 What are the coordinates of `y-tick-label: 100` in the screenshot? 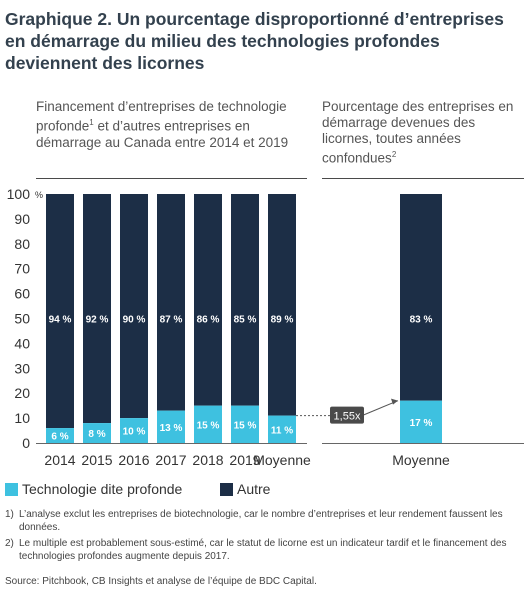 It's located at (19, 194).